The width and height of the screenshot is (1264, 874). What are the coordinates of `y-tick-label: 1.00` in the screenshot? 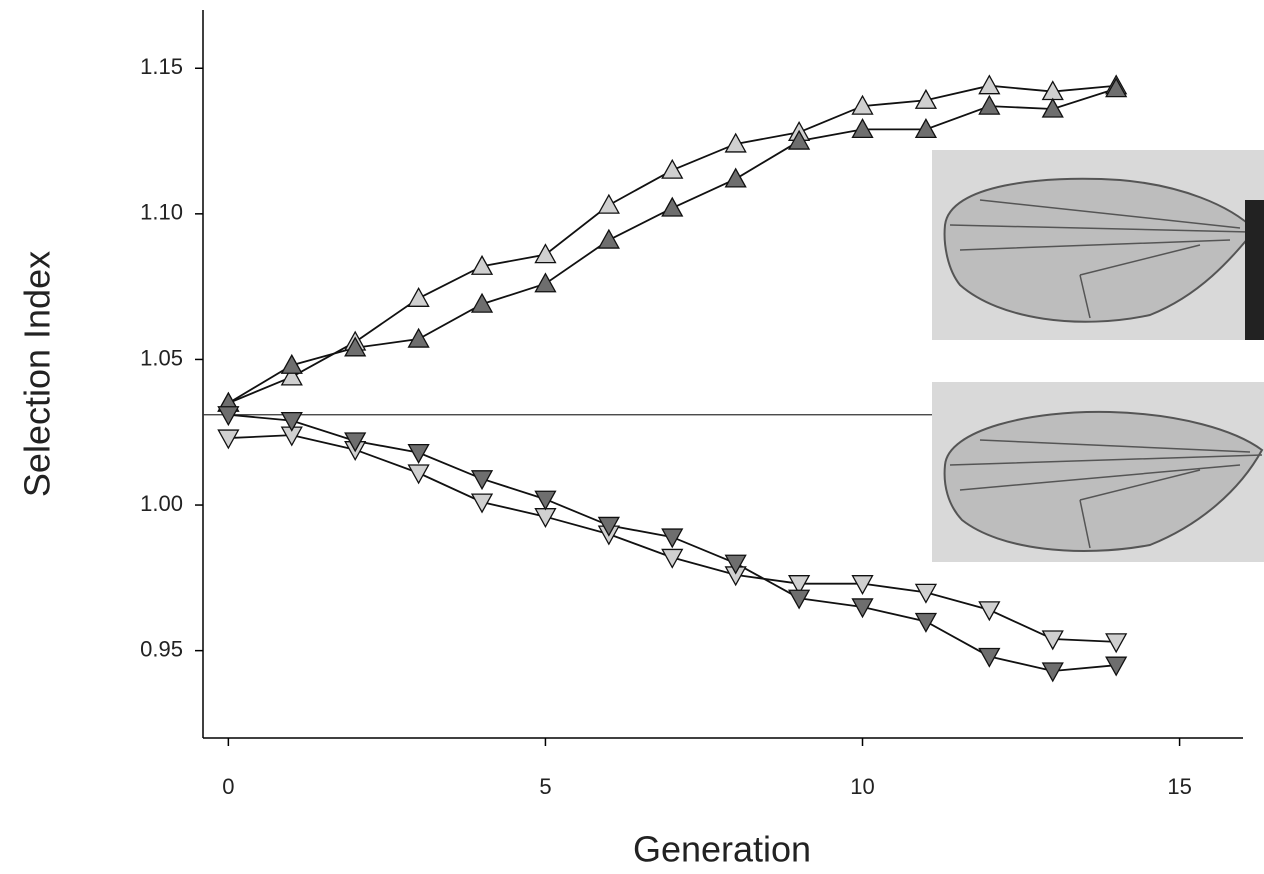 It's located at (161, 503).